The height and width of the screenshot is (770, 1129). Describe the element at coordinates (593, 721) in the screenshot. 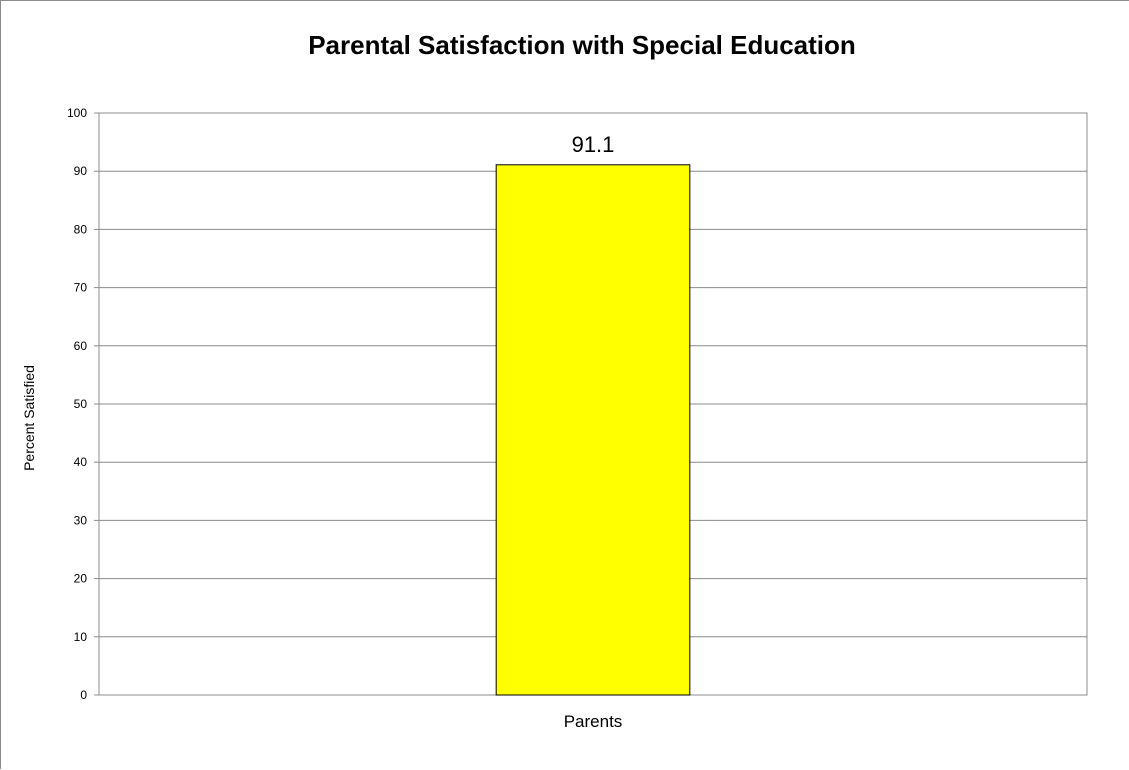

I see `x-category-label: Parents` at that location.